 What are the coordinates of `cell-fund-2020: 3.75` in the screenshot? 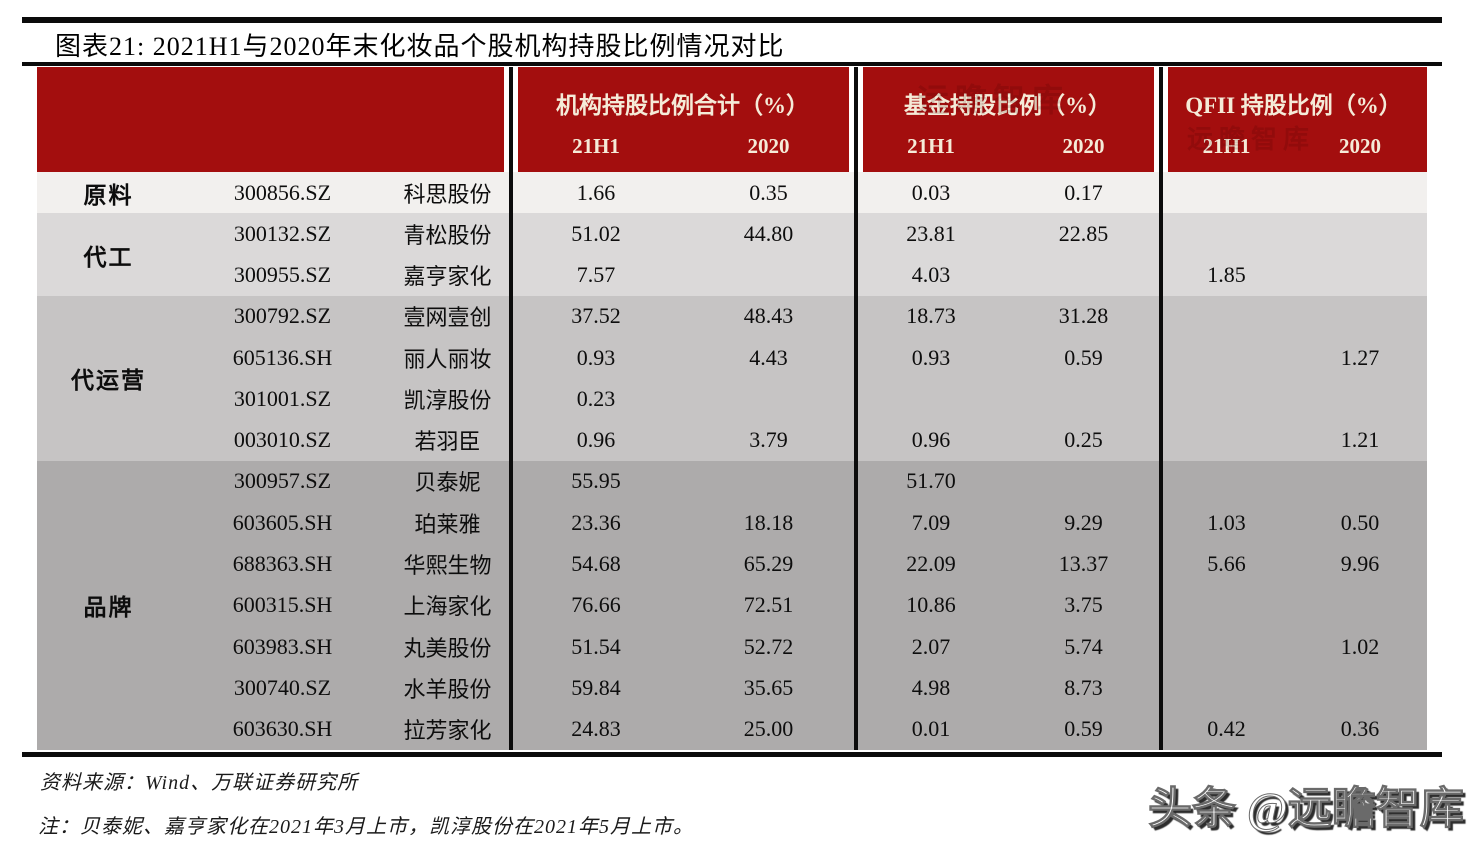 It's located at (1083, 605).